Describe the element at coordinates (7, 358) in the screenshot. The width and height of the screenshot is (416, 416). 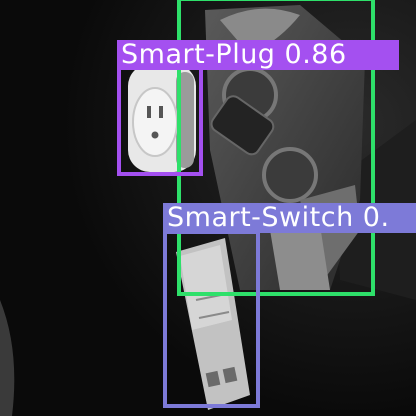
I see `left-edge-object` at that location.